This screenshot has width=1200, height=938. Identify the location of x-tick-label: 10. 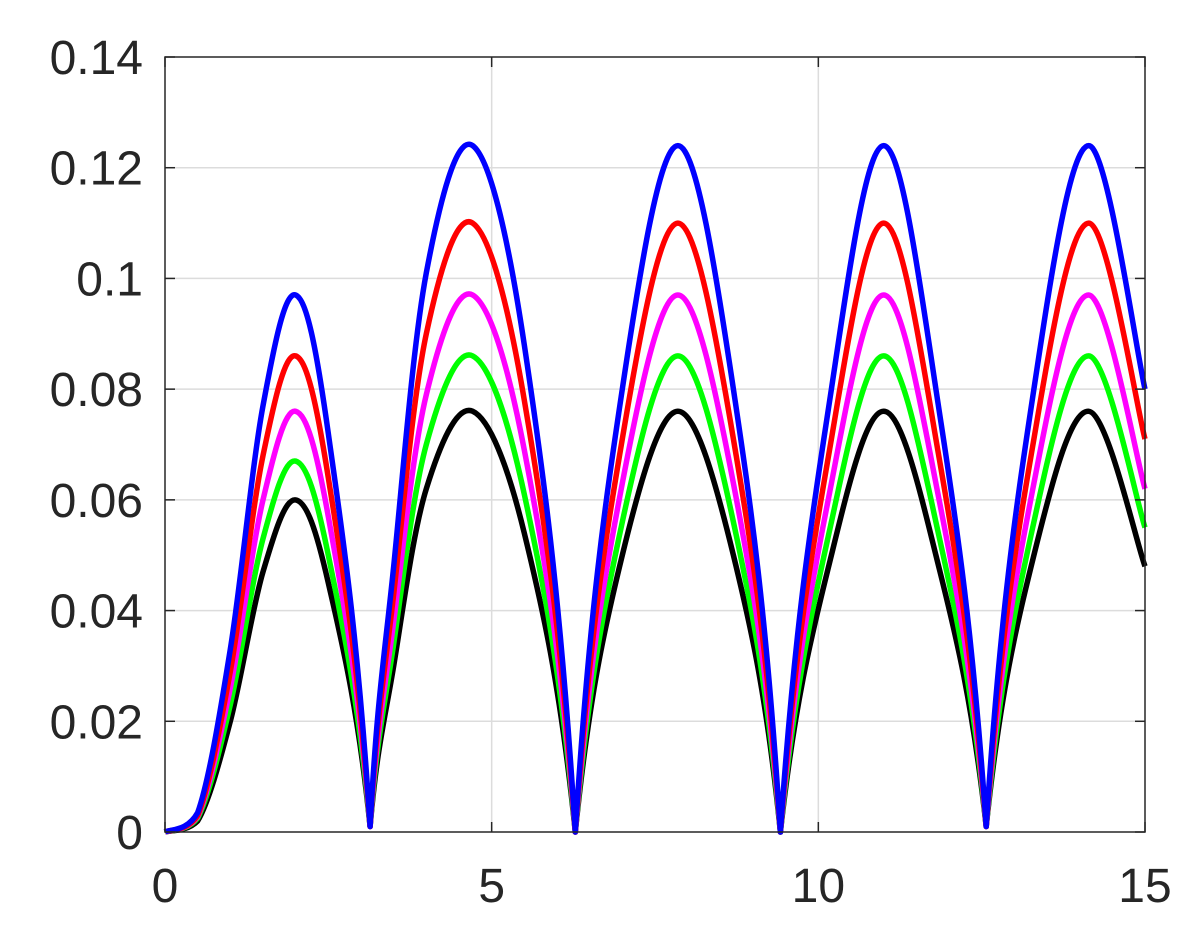
(818, 886).